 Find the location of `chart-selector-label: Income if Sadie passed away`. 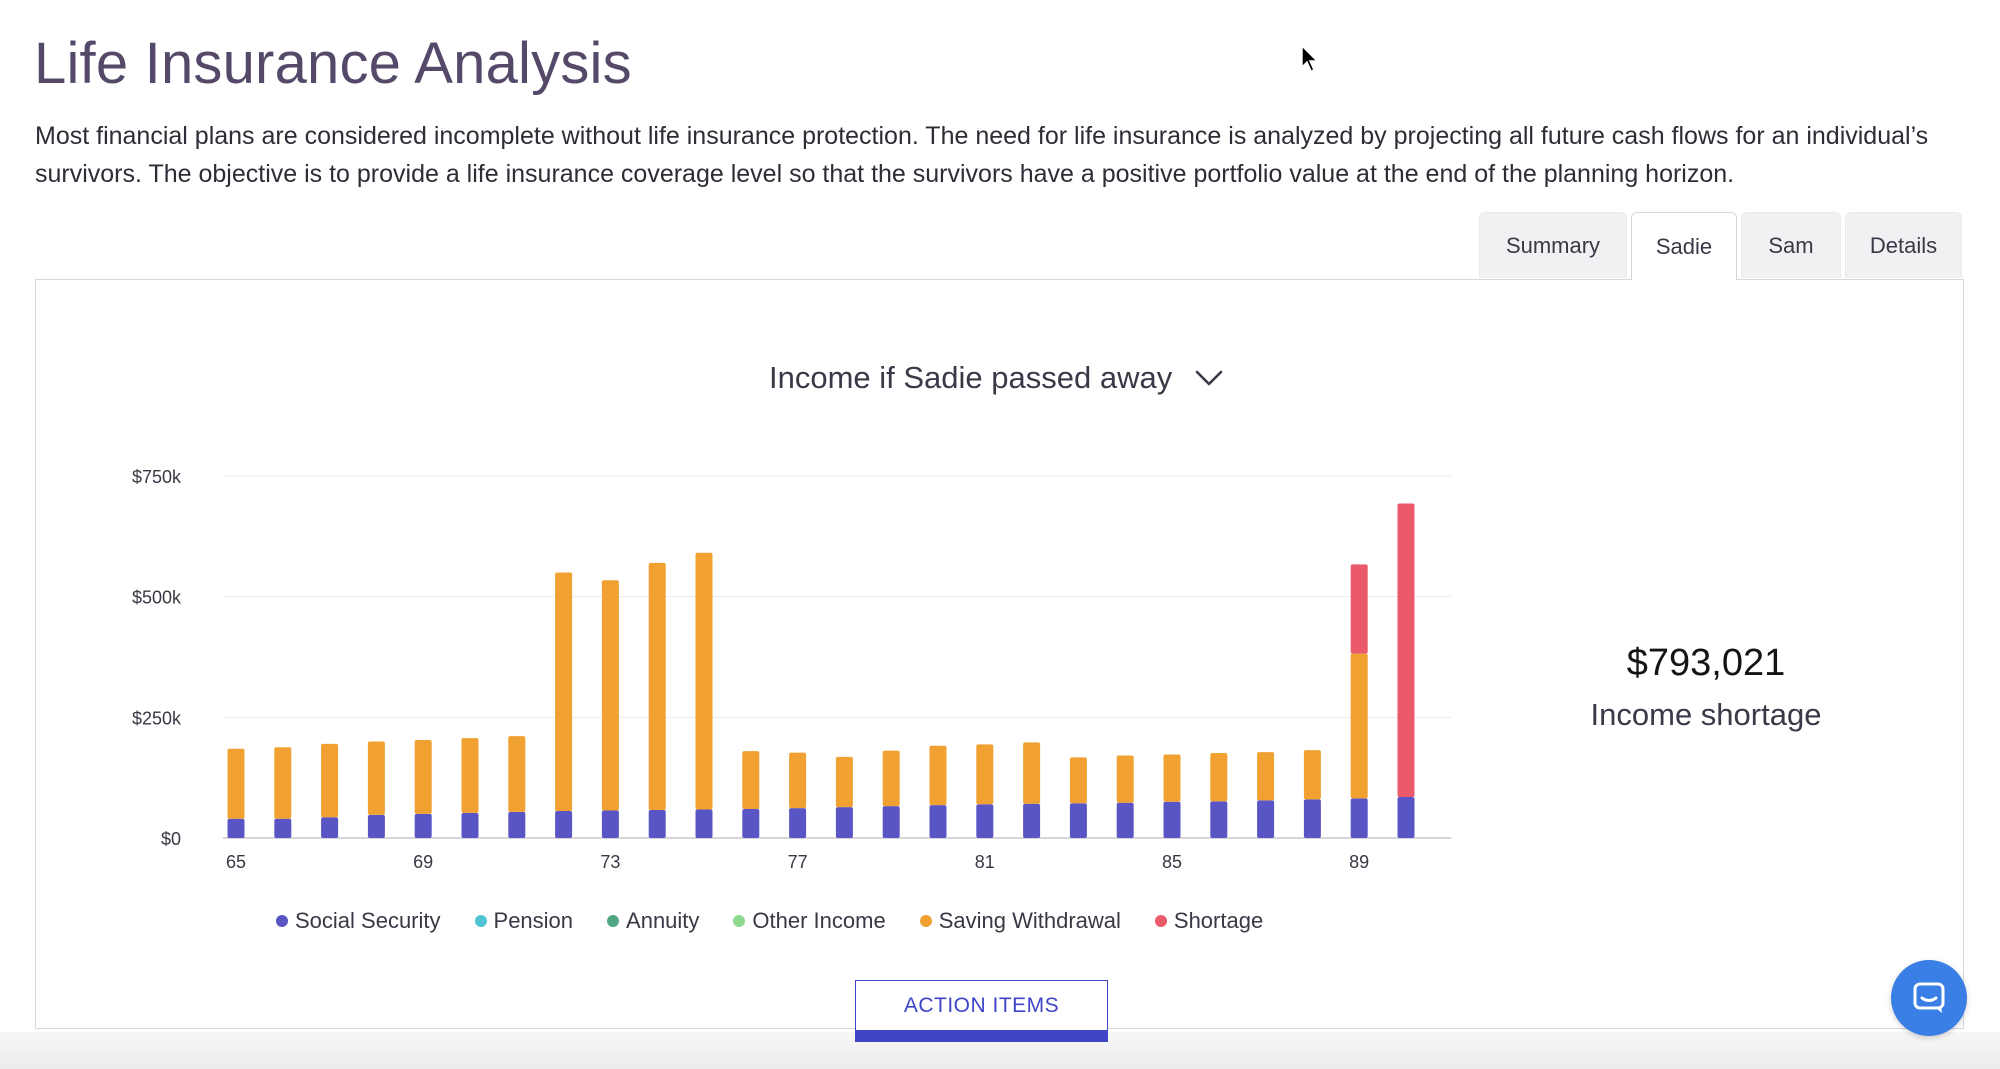

chart-selector-label: Income if Sadie passed away is located at coordinates (971, 377).